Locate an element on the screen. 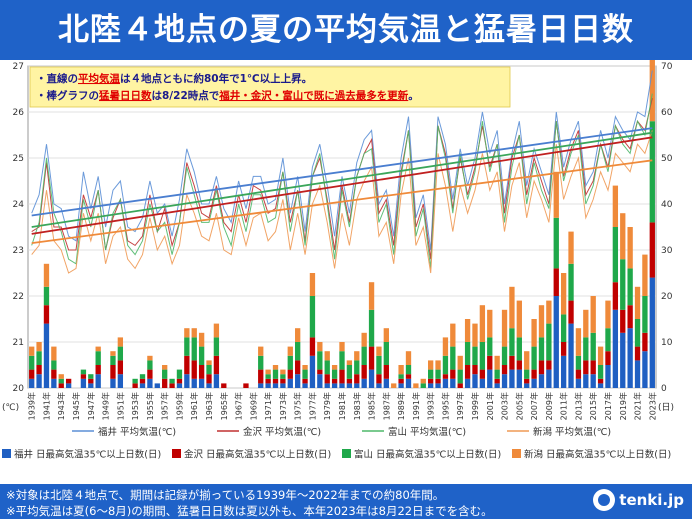 The height and width of the screenshot is (519, 692). x-tick-label: 1941年 is located at coordinates (46, 406).